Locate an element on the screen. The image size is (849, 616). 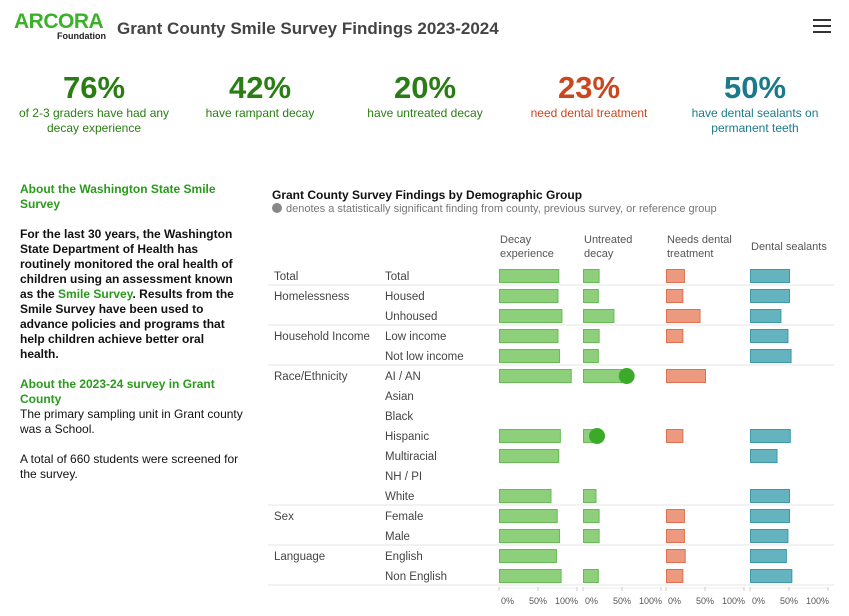
survey-heading: About the 2023-24 survey in Grant County is located at coordinates (117, 391).